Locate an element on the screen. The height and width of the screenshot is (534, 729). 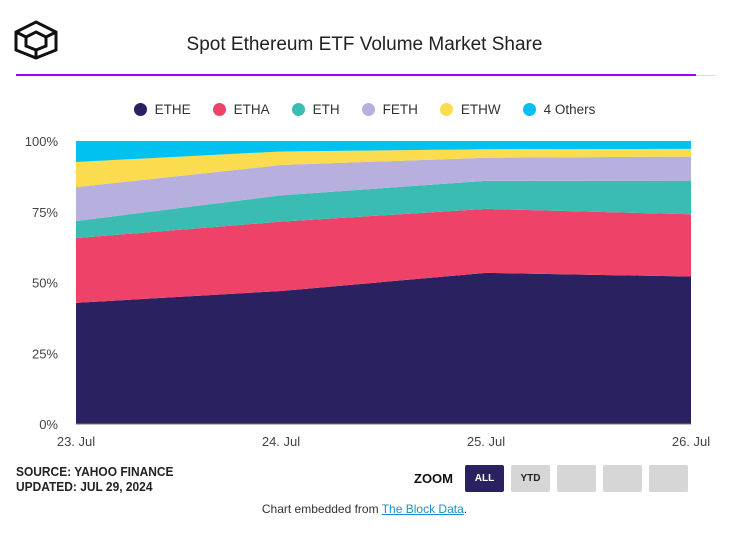
title-underline is located at coordinates (356, 75).